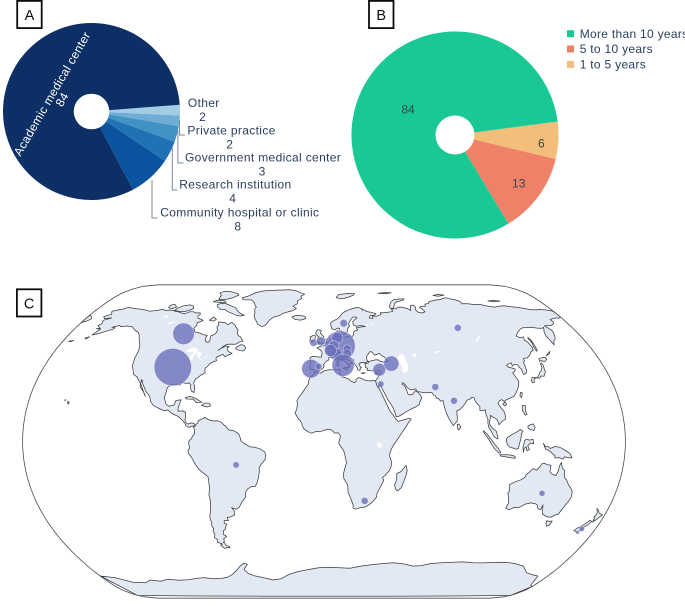 This screenshot has width=685, height=606. Describe the element at coordinates (232, 199) in the screenshot. I see `svg-text: 4` at that location.